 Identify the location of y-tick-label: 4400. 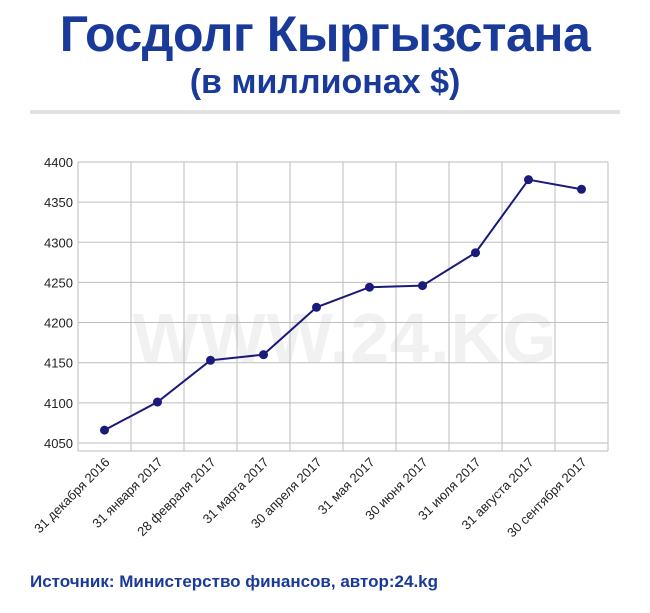
(58, 162).